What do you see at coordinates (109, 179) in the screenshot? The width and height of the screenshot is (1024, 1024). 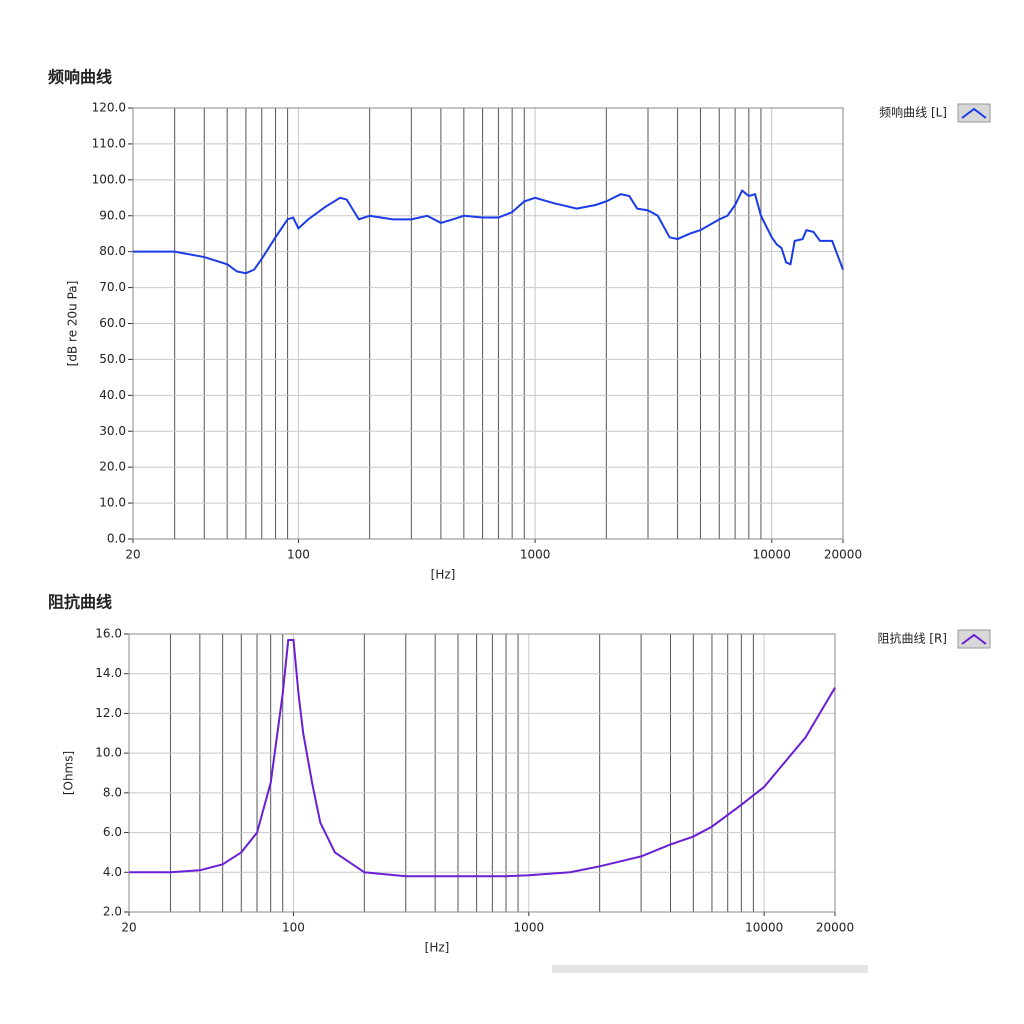 I see `y-tick-label: 100.0` at bounding box center [109, 179].